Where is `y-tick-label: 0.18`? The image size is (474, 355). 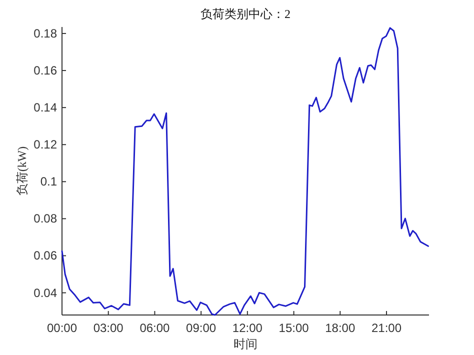
y-tick-label: 0.18 is located at coordinates (46, 33).